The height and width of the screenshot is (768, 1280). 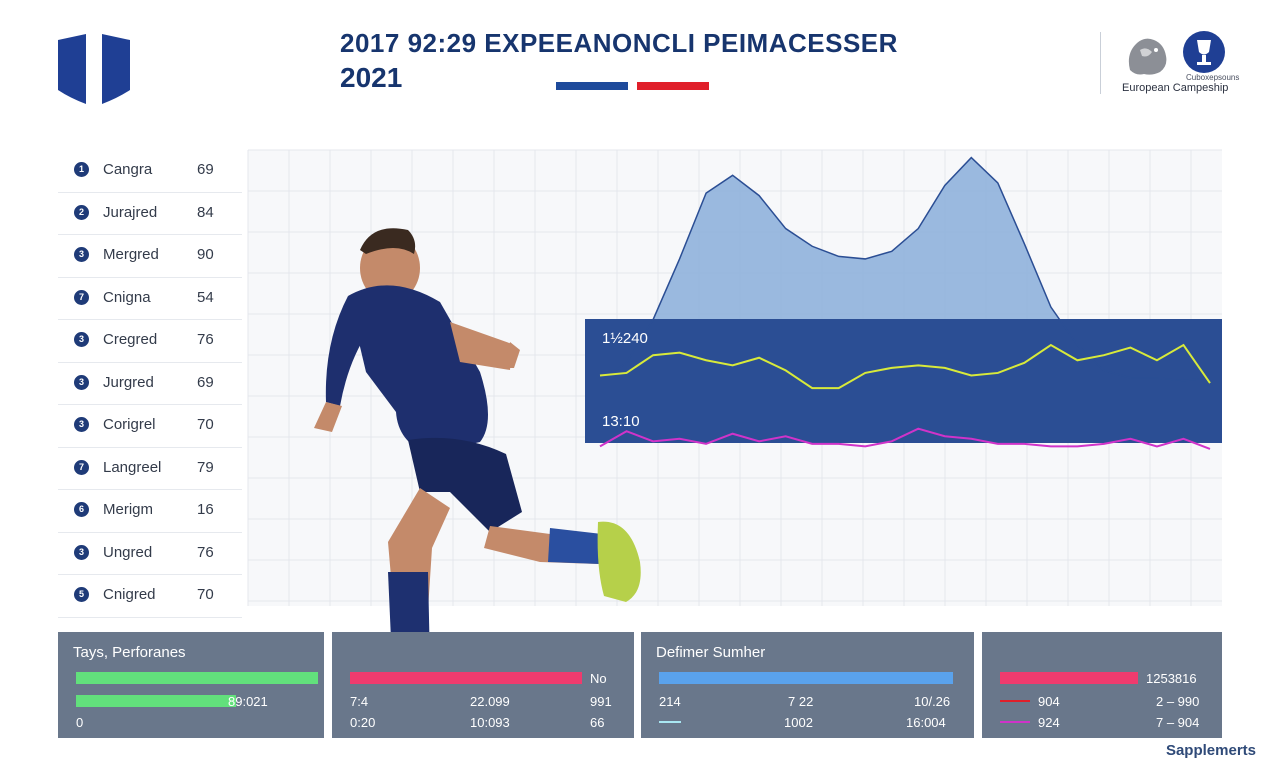 I want to click on rank-badge: 1, so click(x=81, y=169).